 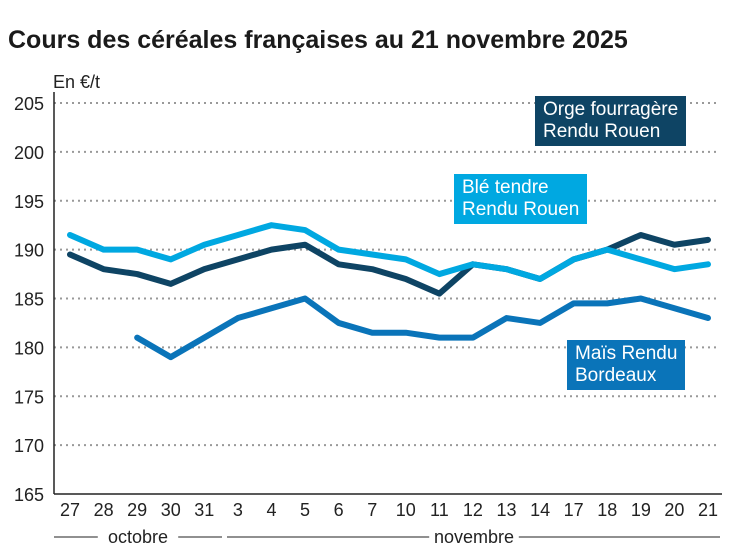 What do you see at coordinates (305, 510) in the screenshot?
I see `x-tick-label: 5` at bounding box center [305, 510].